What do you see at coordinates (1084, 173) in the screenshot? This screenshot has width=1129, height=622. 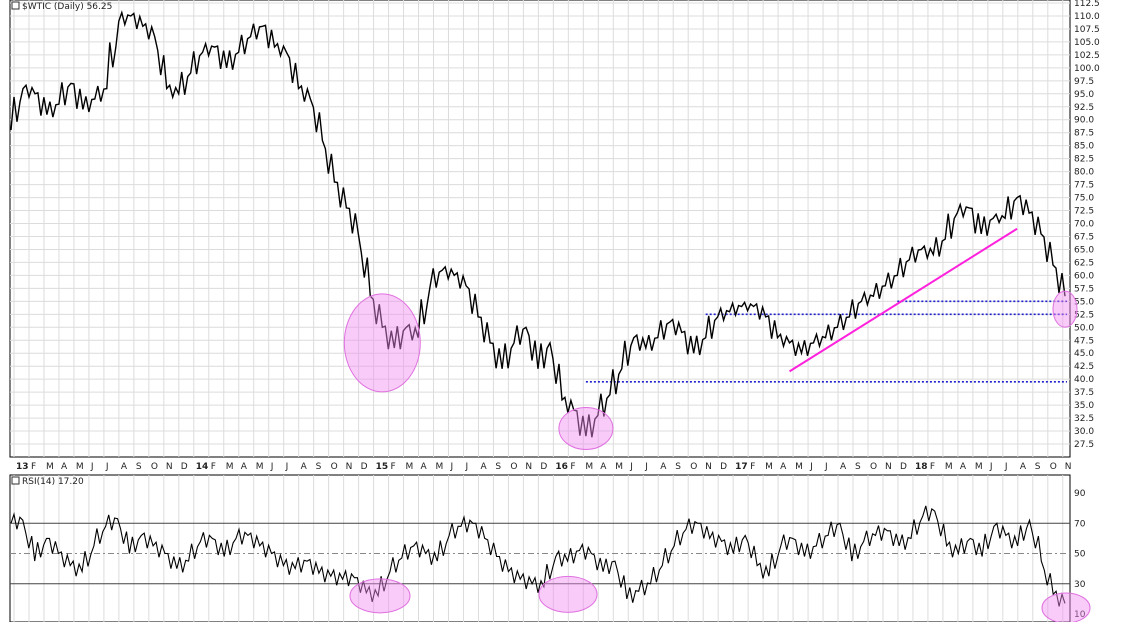 I see `price-y-tick-label: 80.0` at bounding box center [1084, 173].